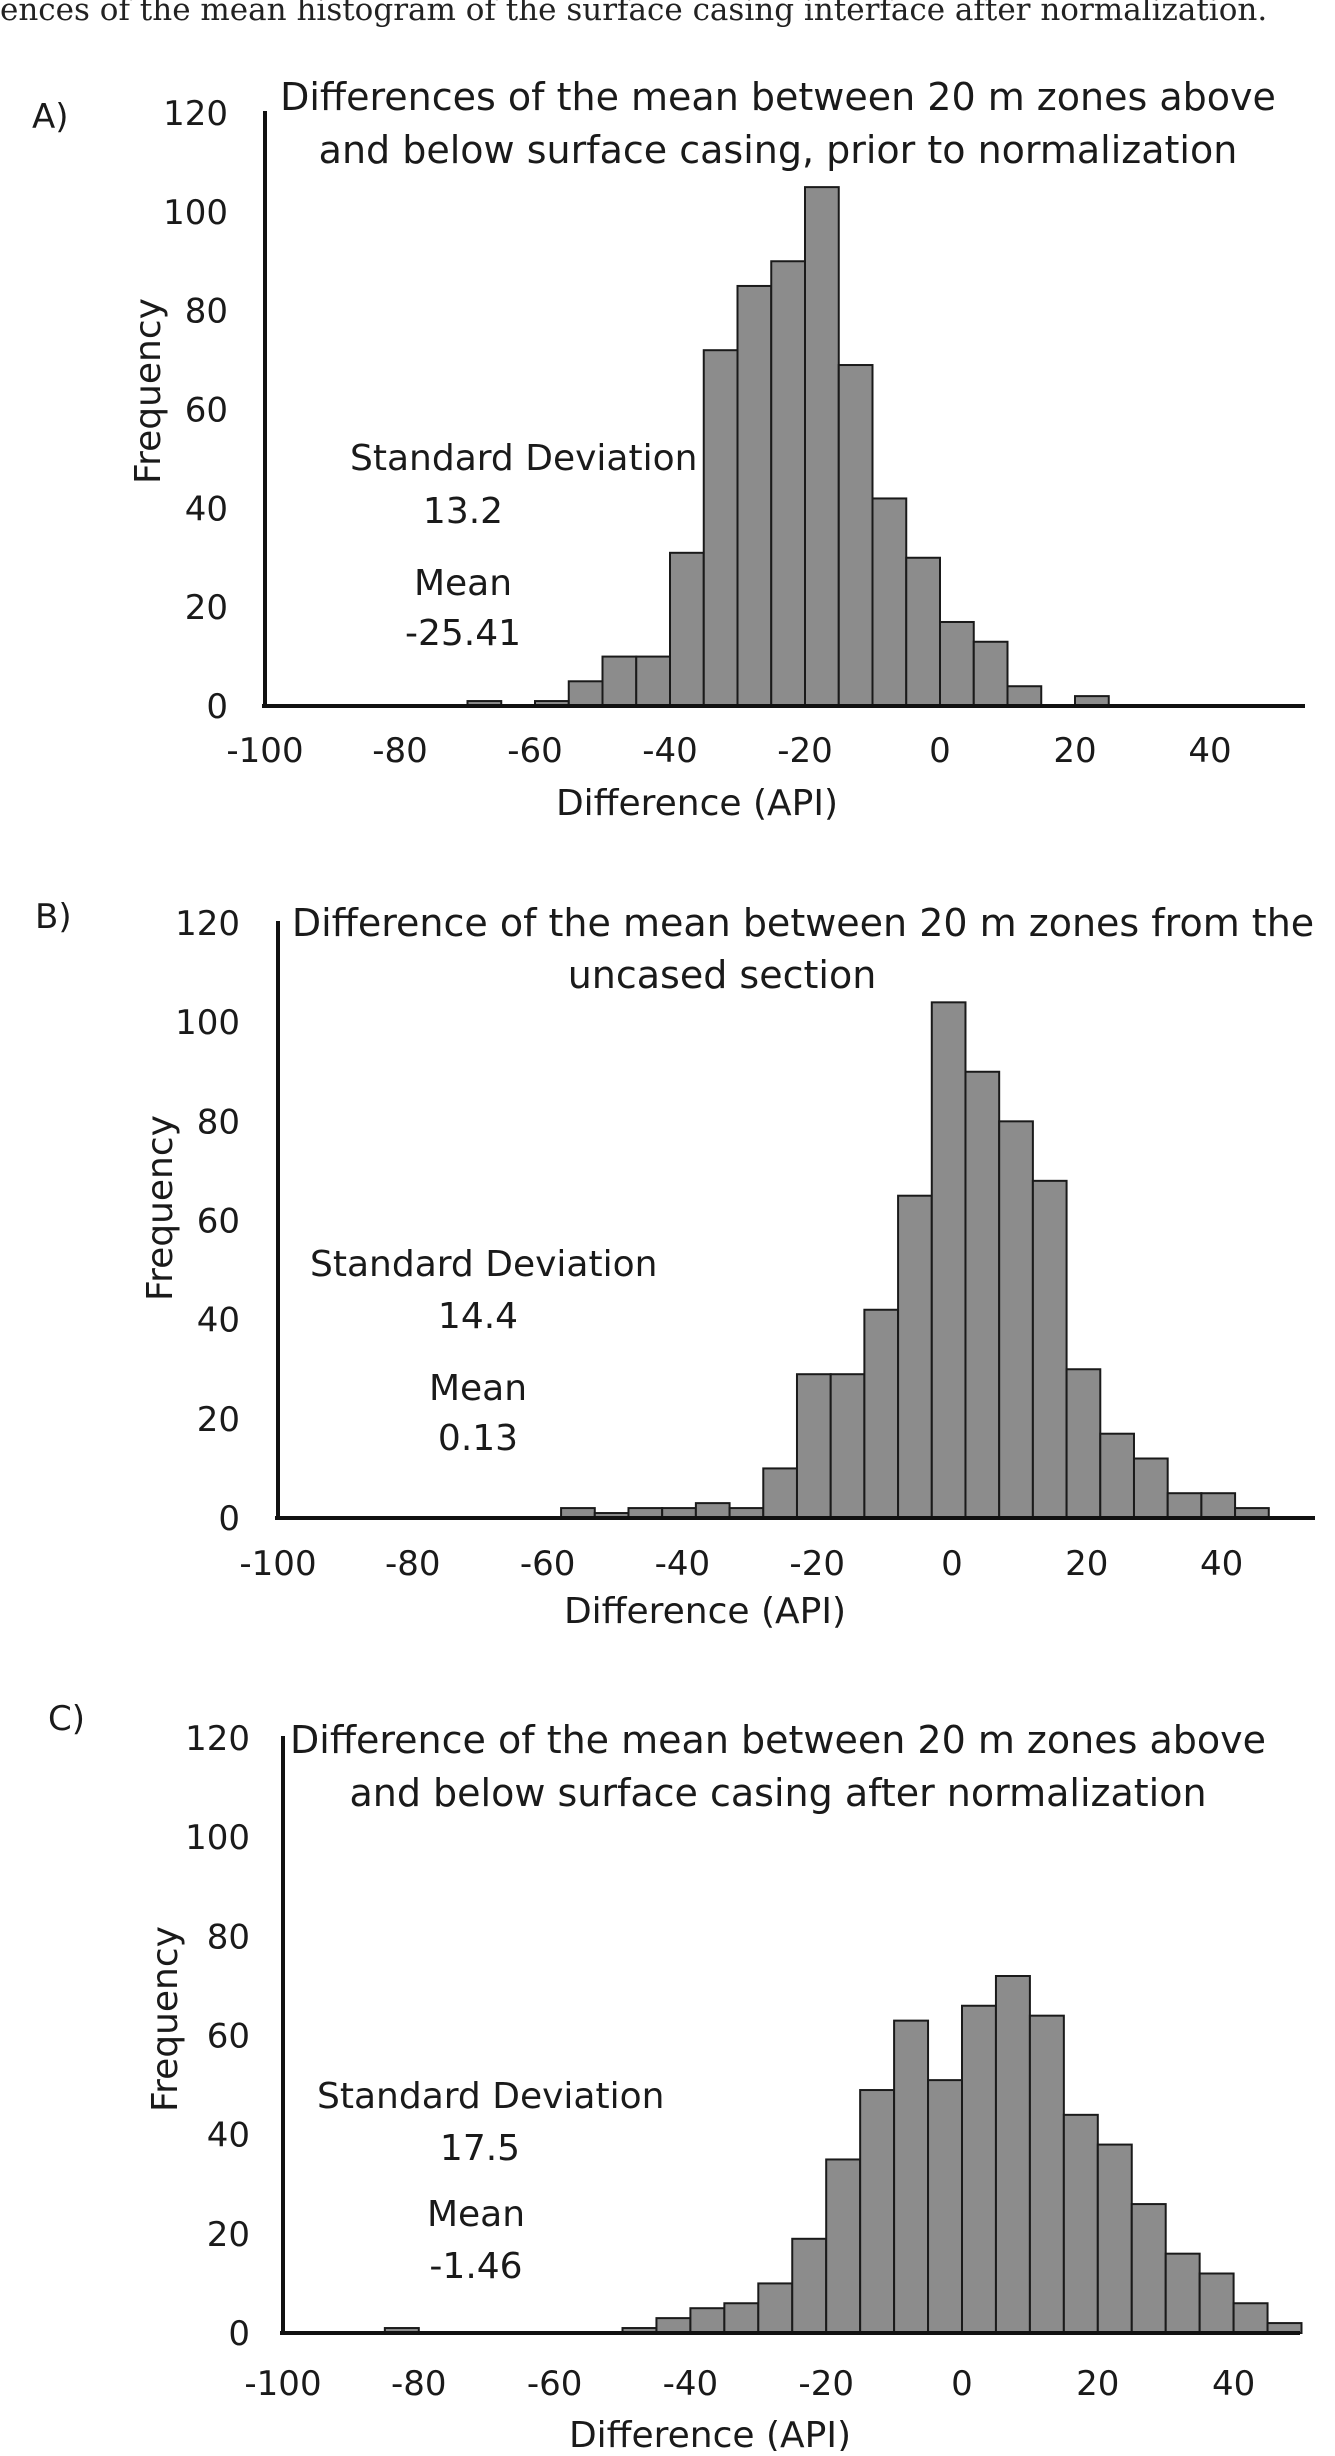 Image resolution: width=1335 pixels, height=2456 pixels. What do you see at coordinates (483, 1264) in the screenshot?
I see `panel-b-sd-label: Standard Deviation` at bounding box center [483, 1264].